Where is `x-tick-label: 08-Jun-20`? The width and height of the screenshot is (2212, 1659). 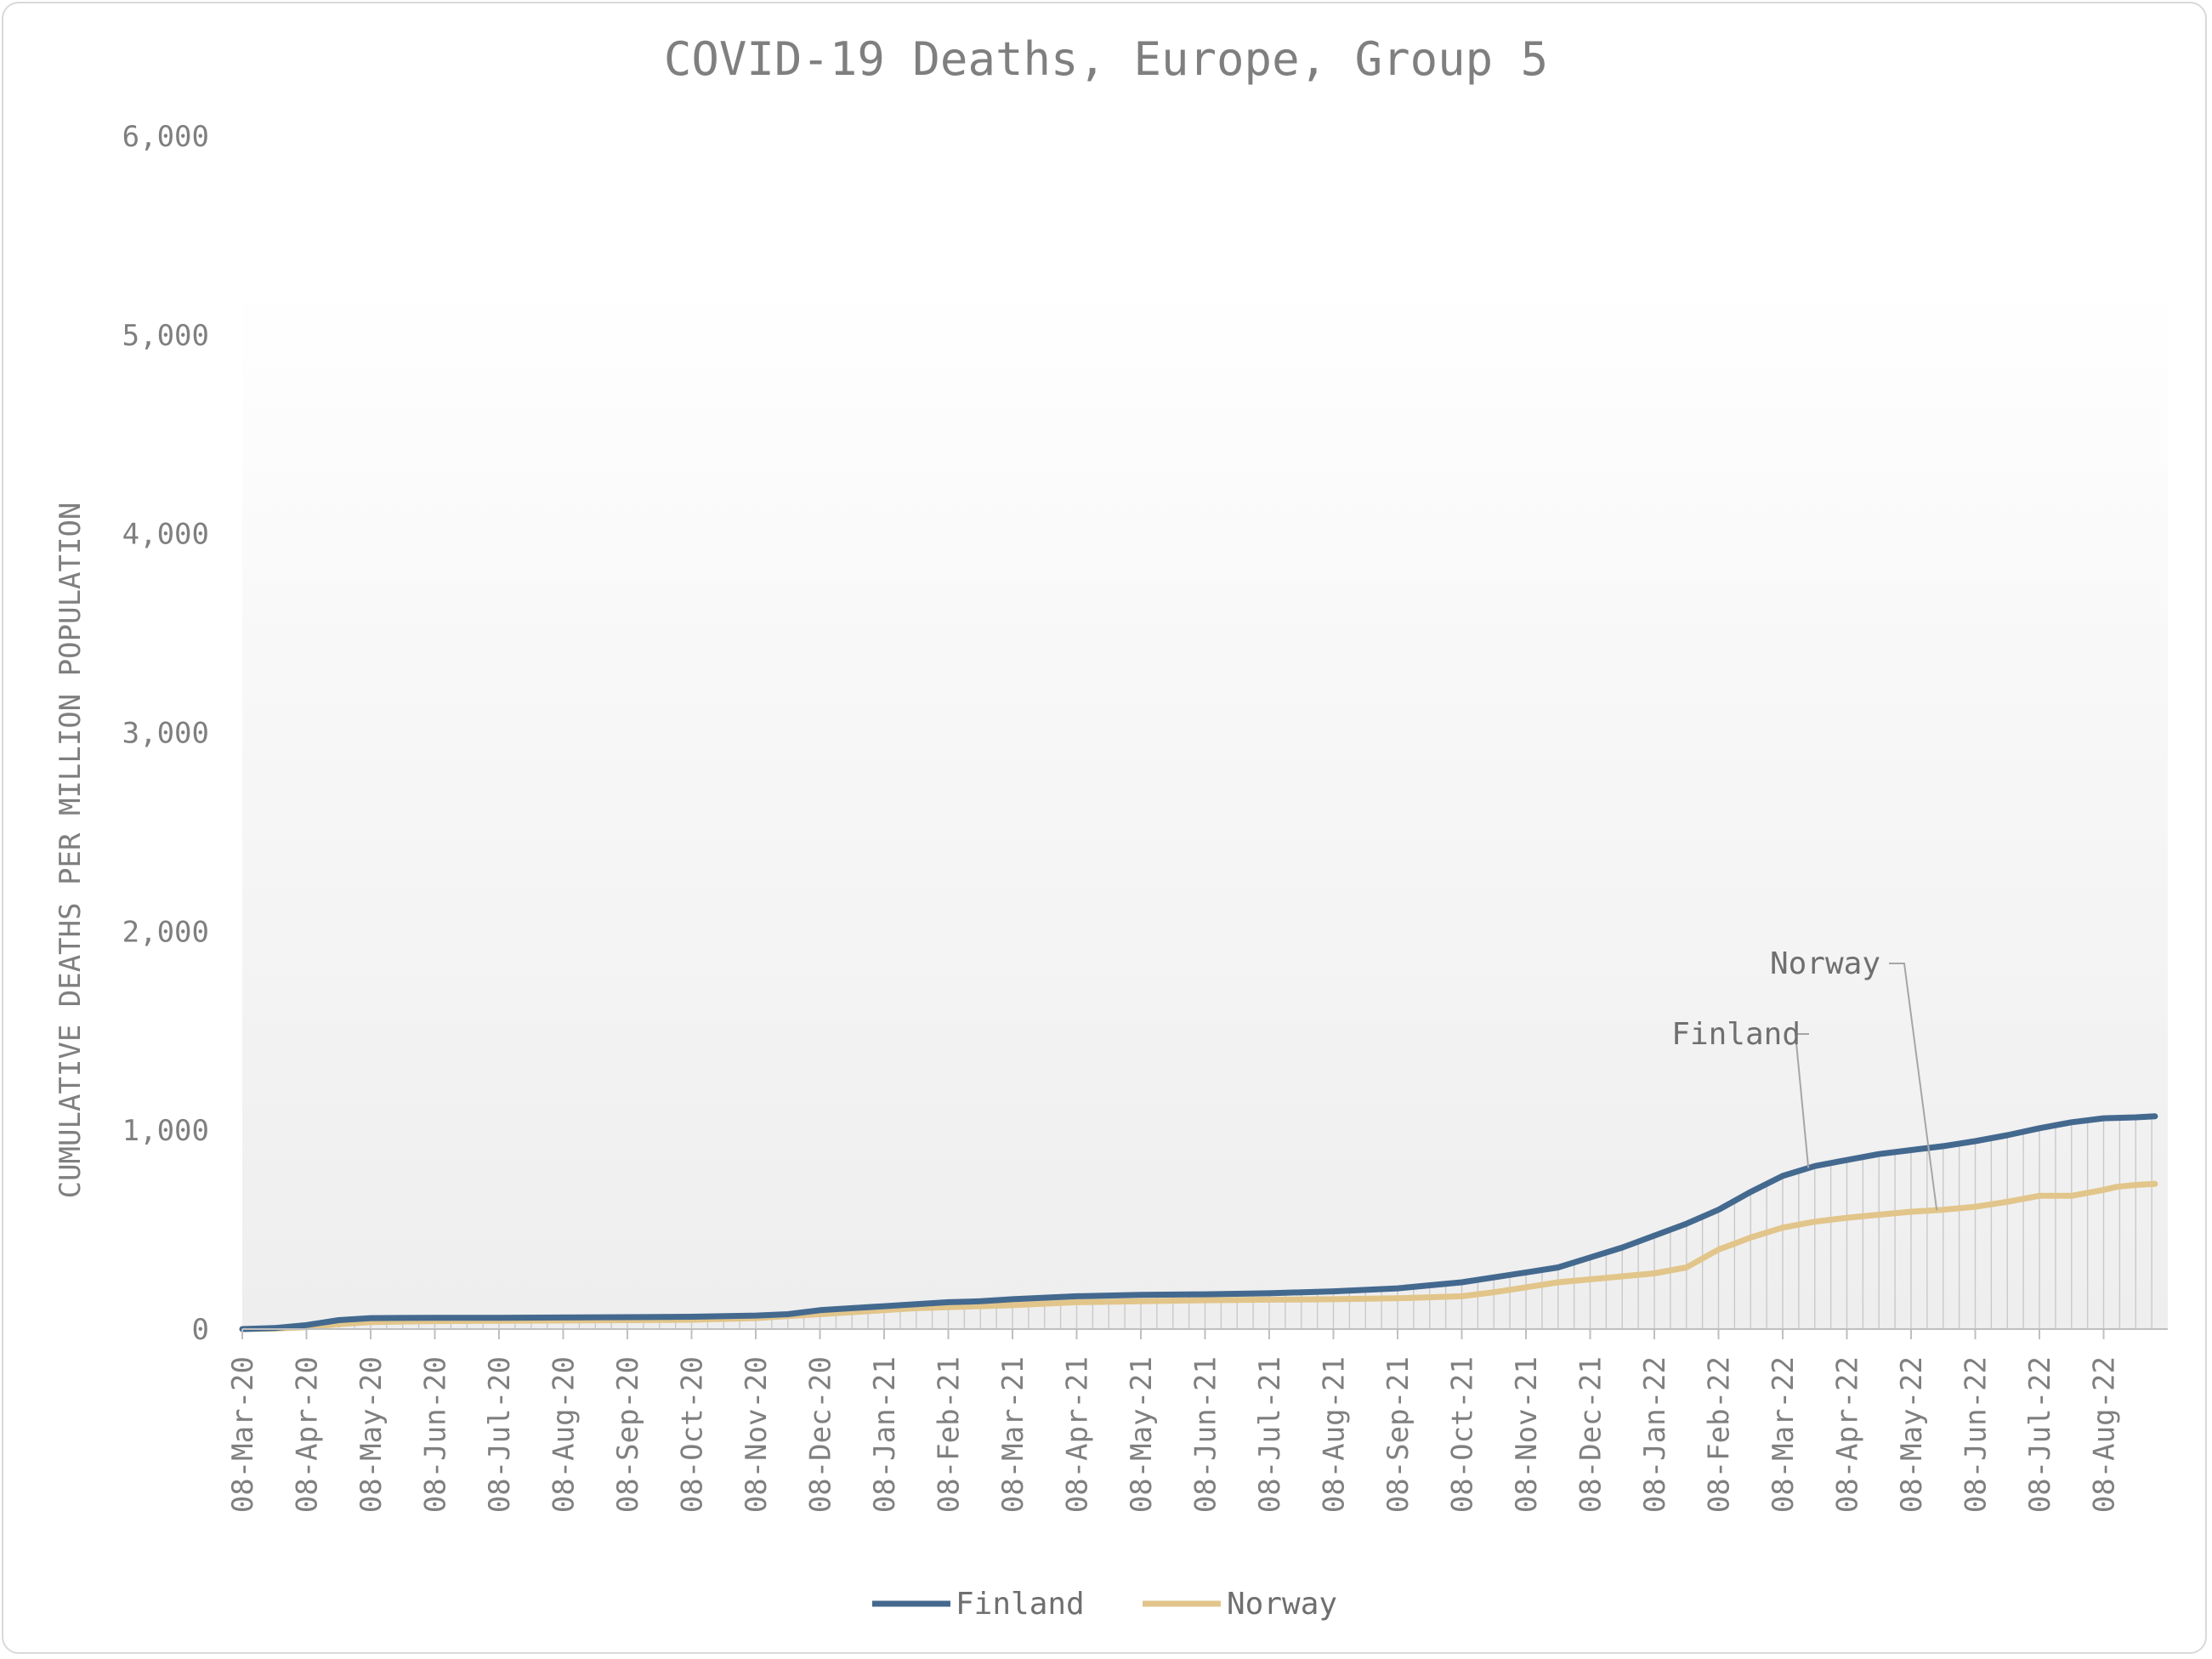
x-tick-label: 08-Jun-20 is located at coordinates (436, 1434).